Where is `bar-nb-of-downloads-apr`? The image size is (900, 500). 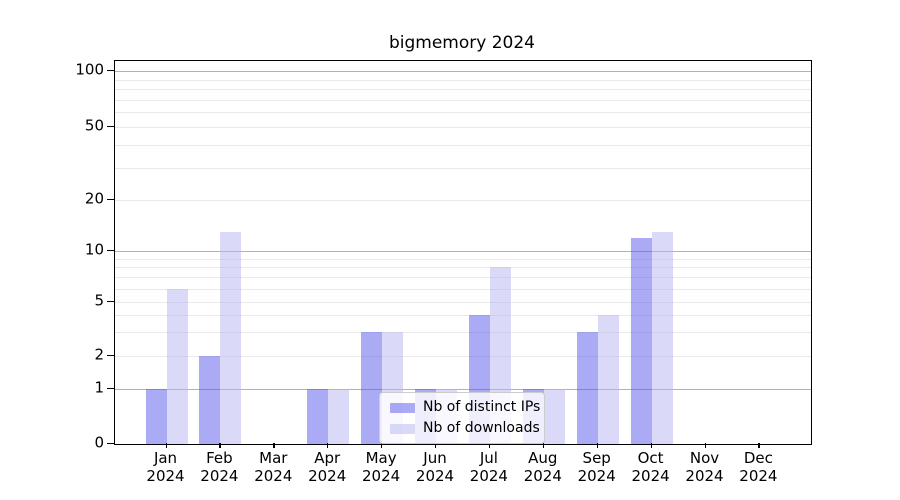
bar-nb-of-downloads-apr is located at coordinates (339, 416).